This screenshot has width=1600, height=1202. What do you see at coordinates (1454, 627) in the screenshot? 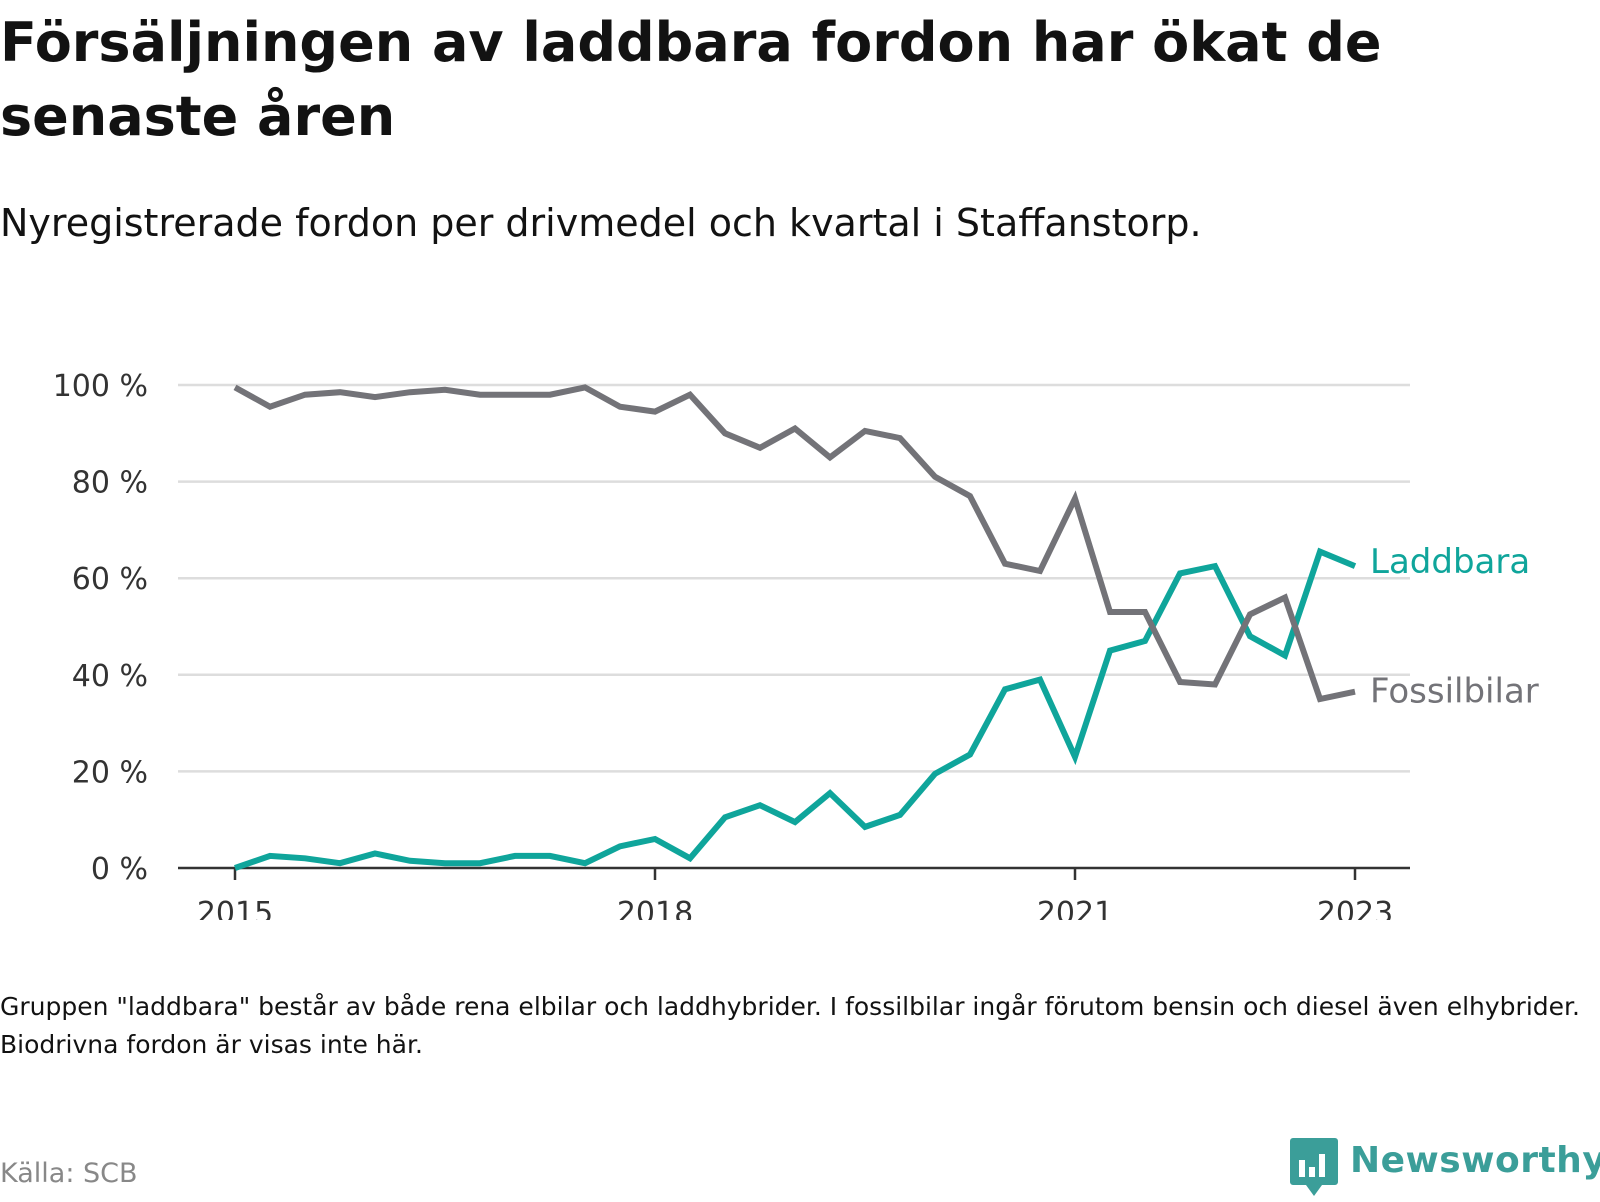
I see `series-labels: Laddbara Fossilbilar` at bounding box center [1454, 627].